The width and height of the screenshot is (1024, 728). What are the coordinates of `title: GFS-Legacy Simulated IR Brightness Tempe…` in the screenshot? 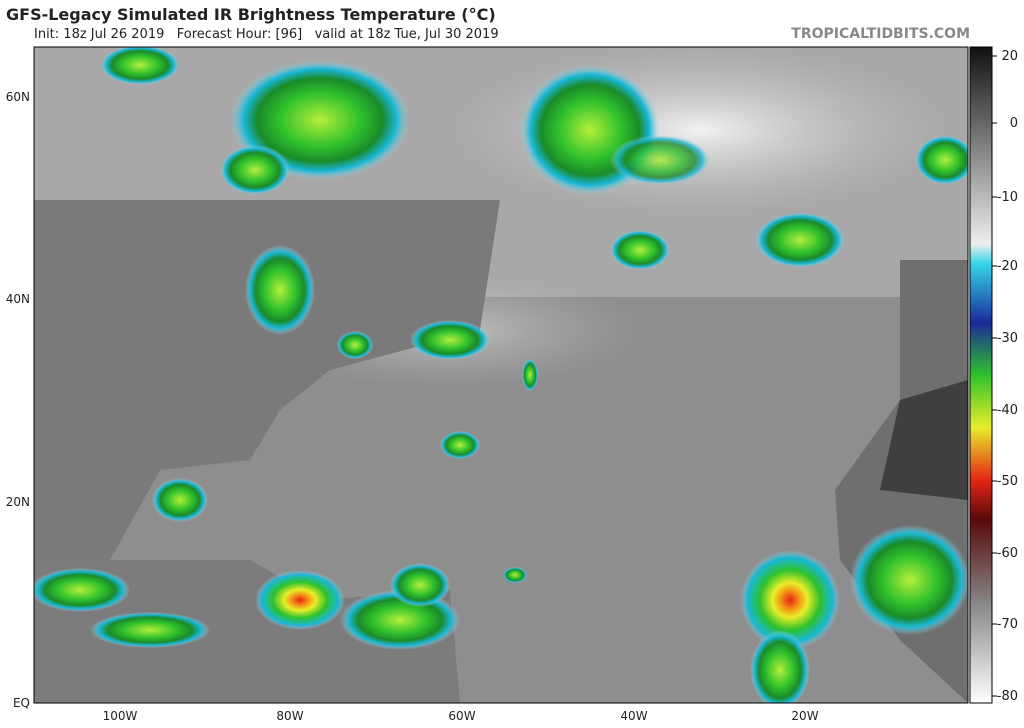 It's located at (251, 14).